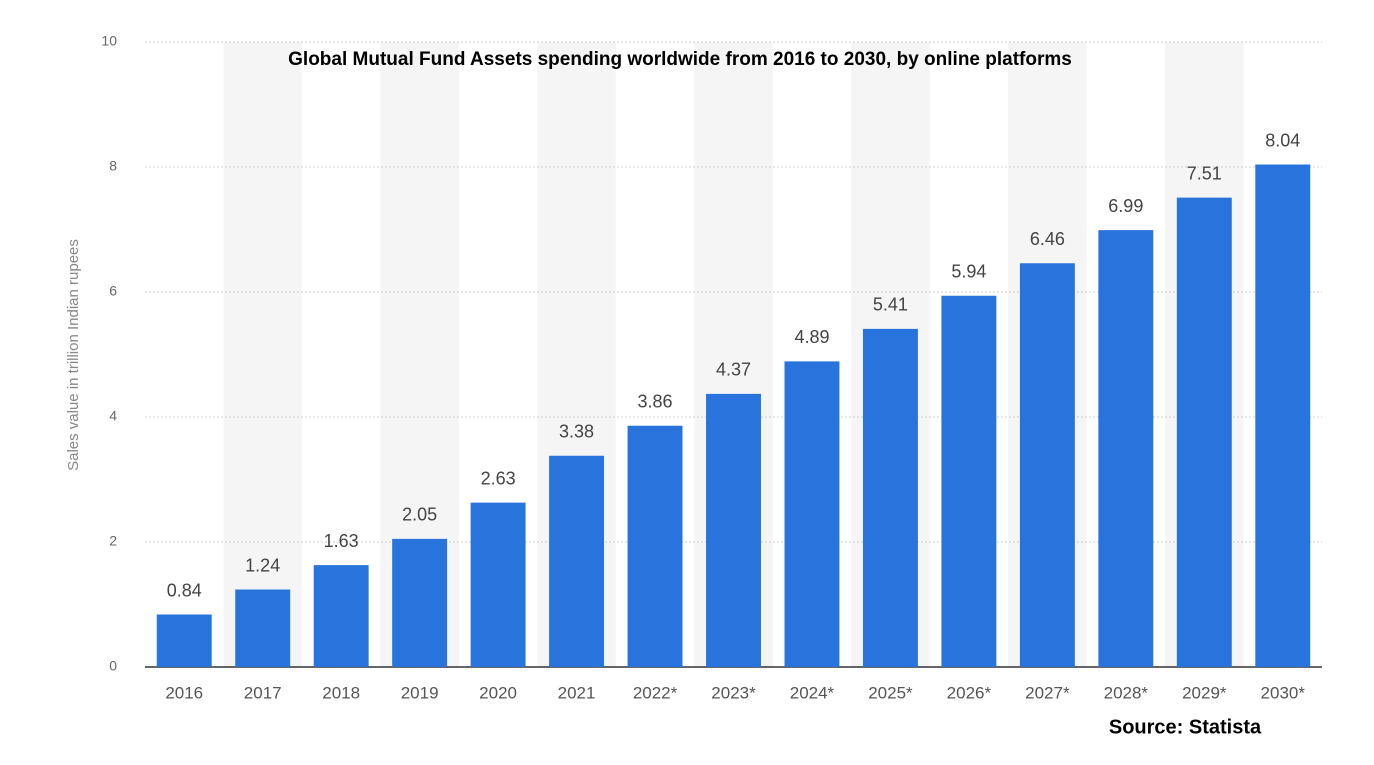 Image resolution: width=1374 pixels, height=765 pixels. I want to click on y-tick-label: 6, so click(113, 291).